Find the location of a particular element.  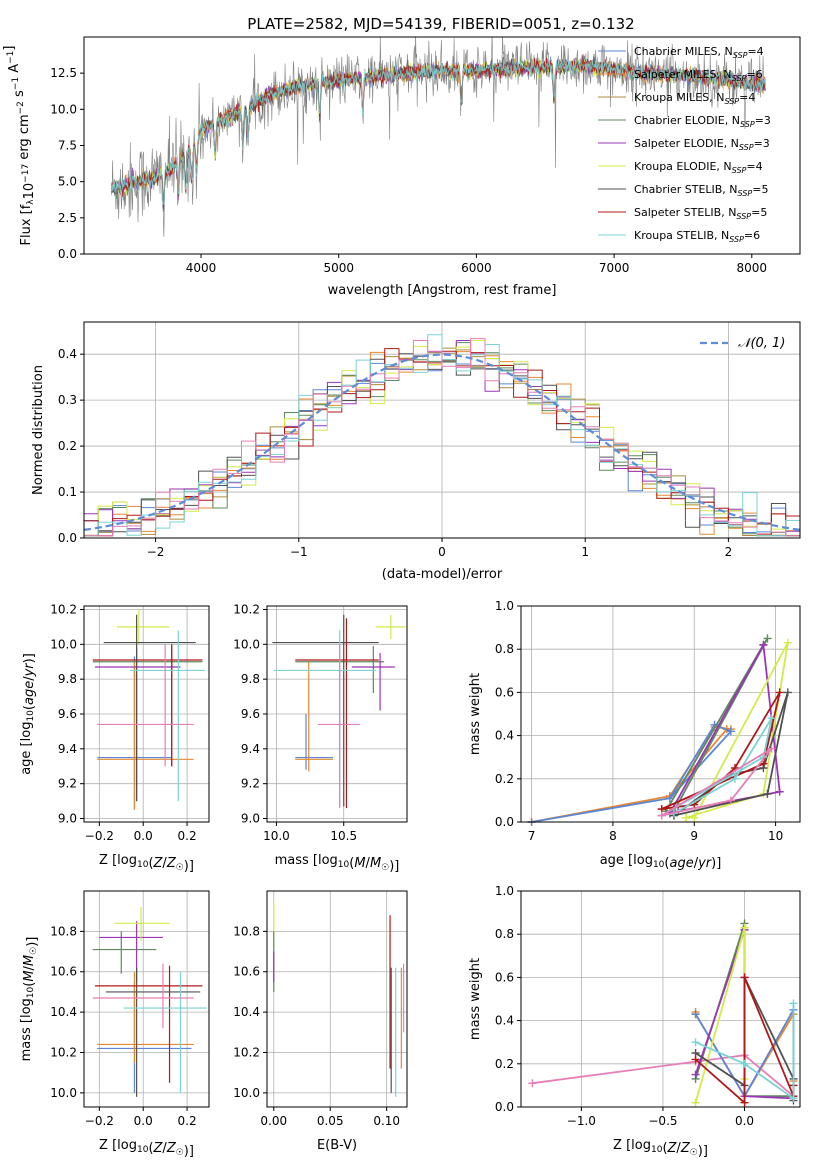

spectrum-lines is located at coordinates (438, 137).